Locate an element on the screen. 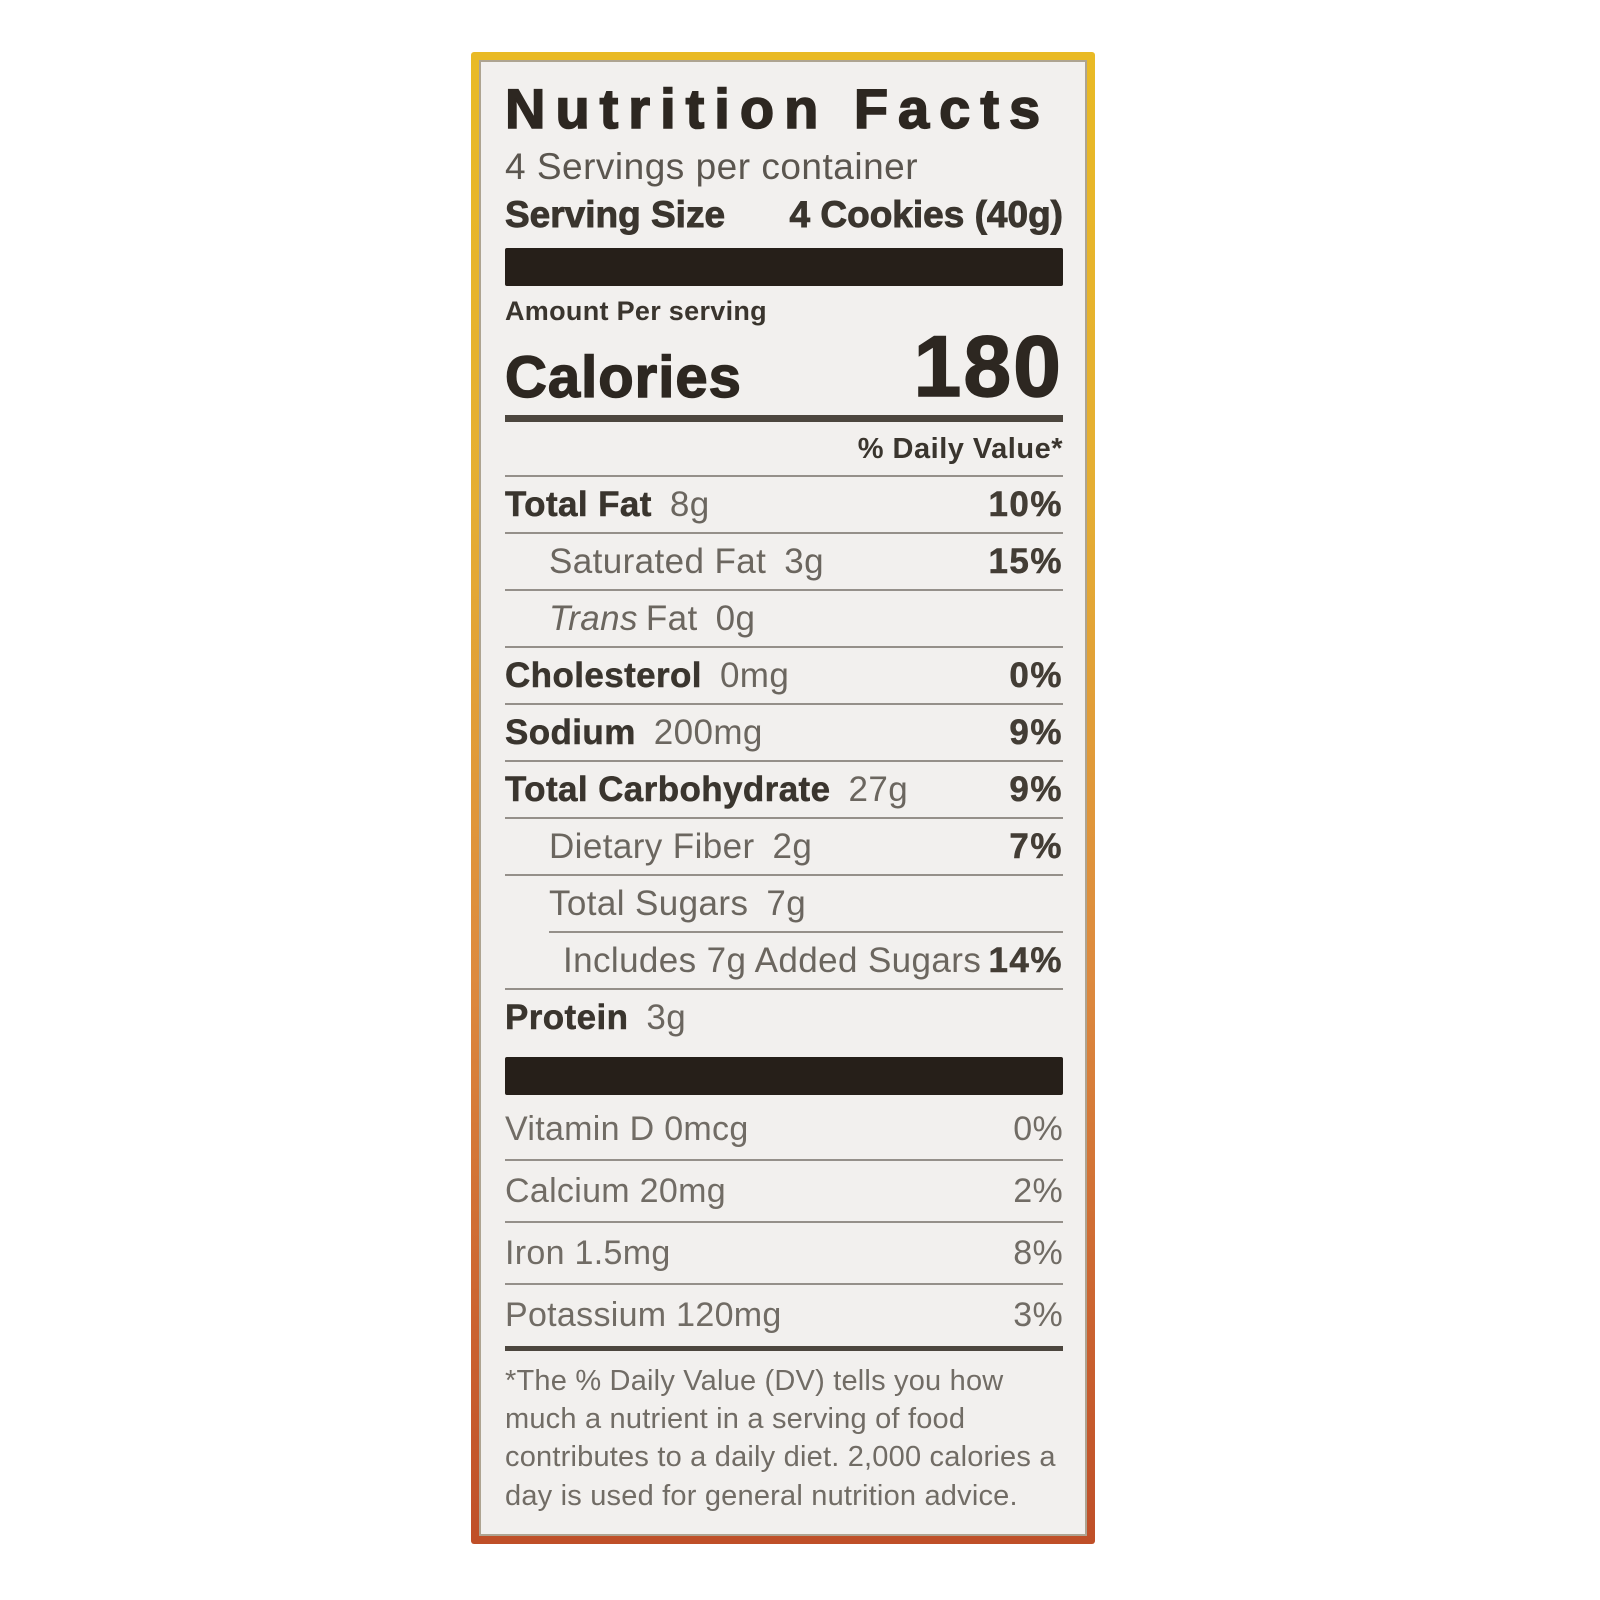 The width and height of the screenshot is (1600, 1600). label-title: Nutrition Facts is located at coordinates (777, 108).